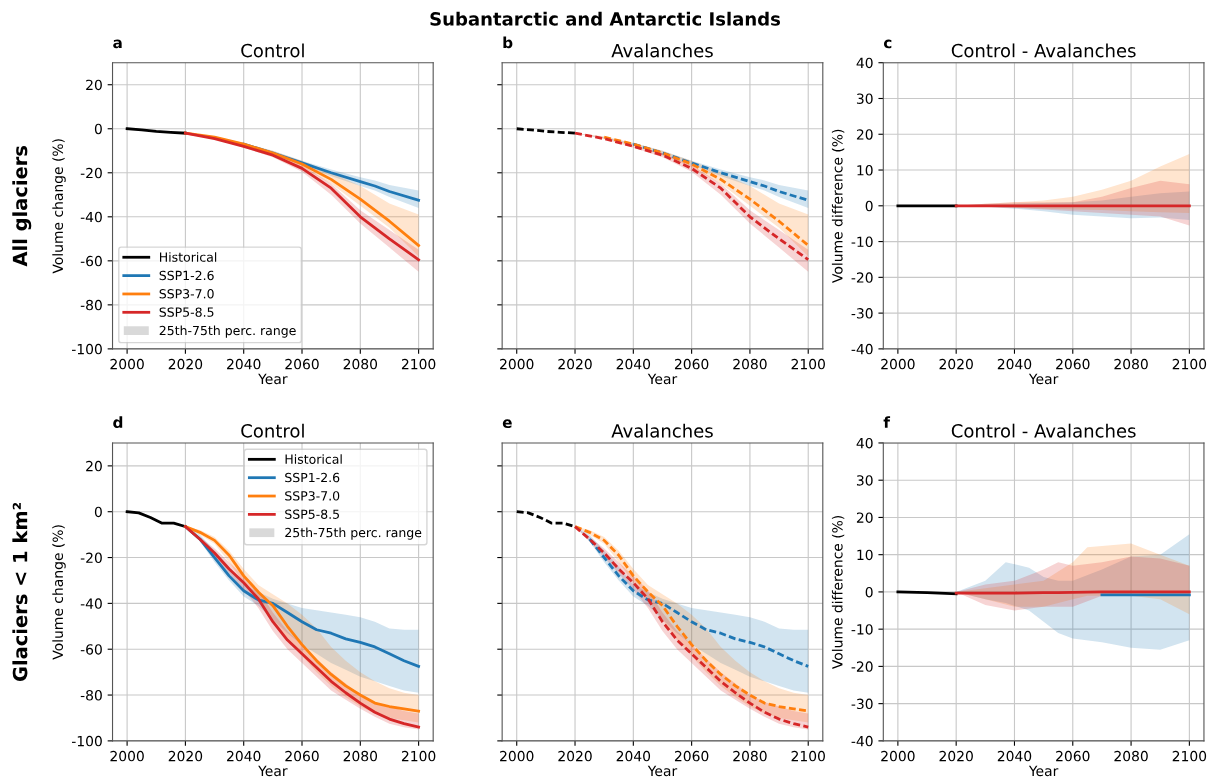 The image size is (1210, 784). What do you see at coordinates (22, 206) in the screenshot?
I see `text: All glaciers` at bounding box center [22, 206].